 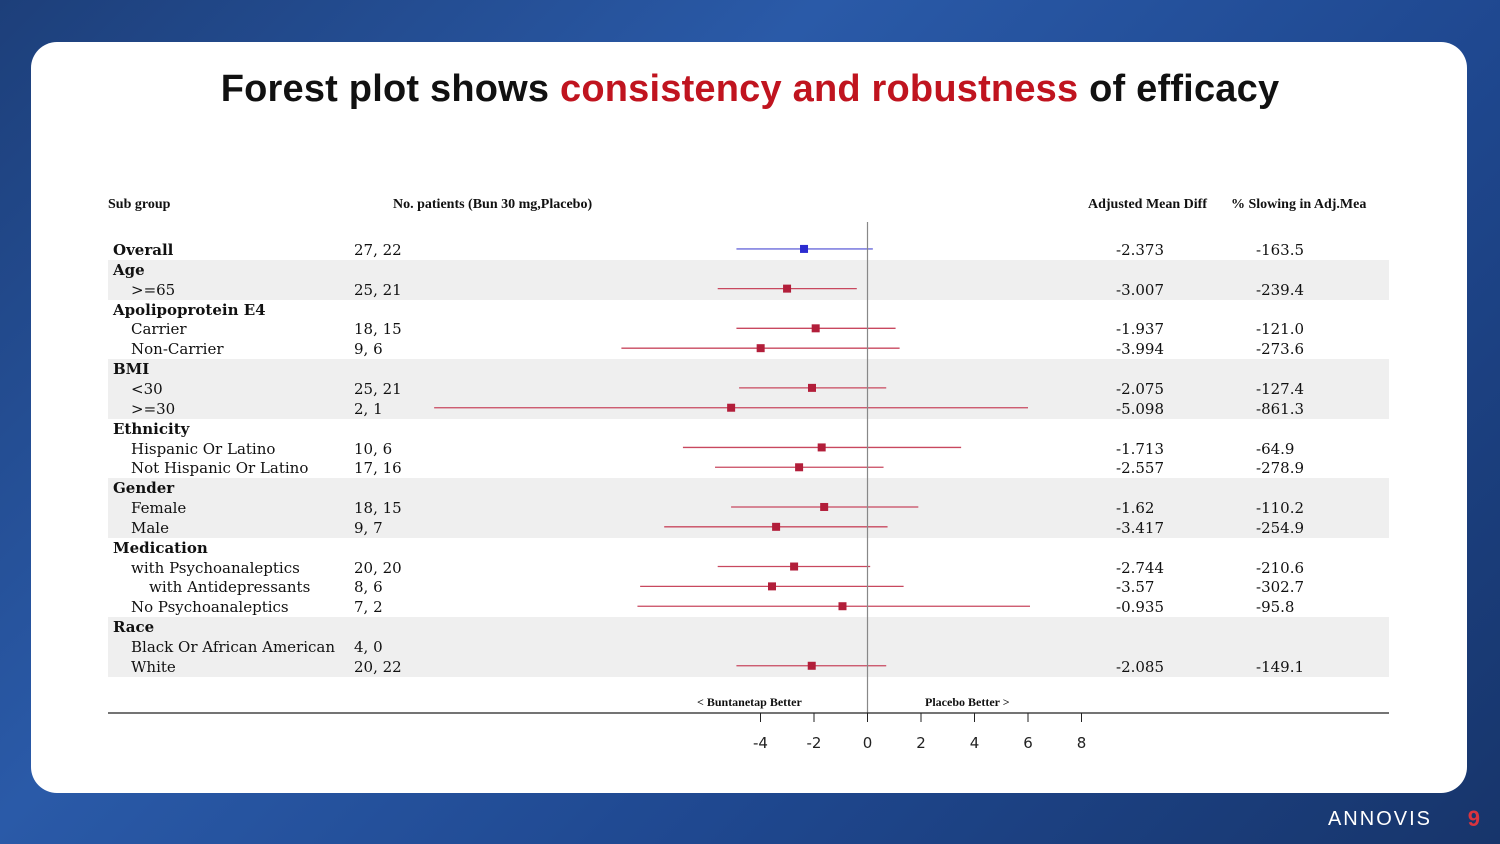 What do you see at coordinates (131, 369) in the screenshot?
I see `row-label: BMI` at bounding box center [131, 369].